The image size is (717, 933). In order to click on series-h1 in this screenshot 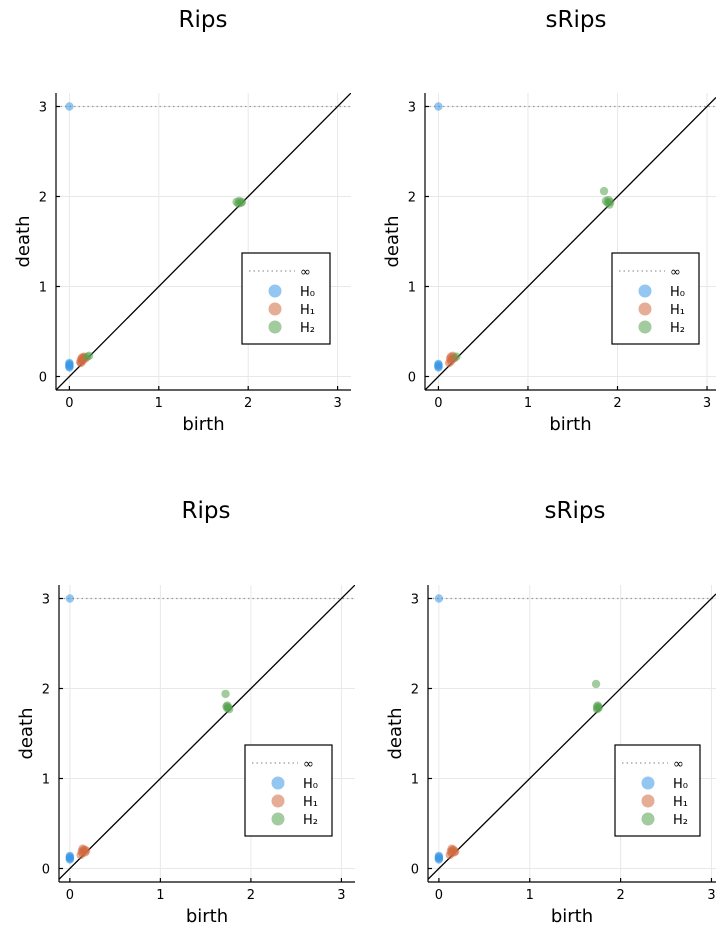, I will do `click(83, 852)`.